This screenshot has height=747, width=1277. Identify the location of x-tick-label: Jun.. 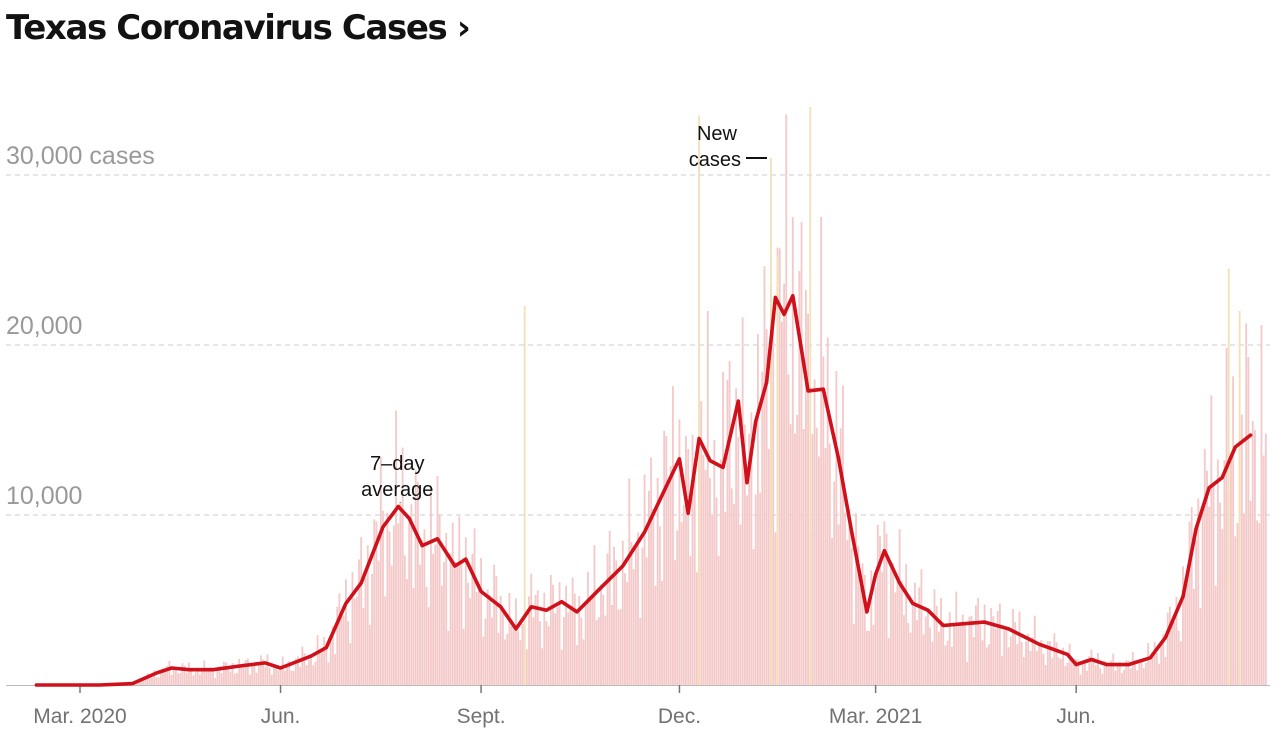
(281, 716).